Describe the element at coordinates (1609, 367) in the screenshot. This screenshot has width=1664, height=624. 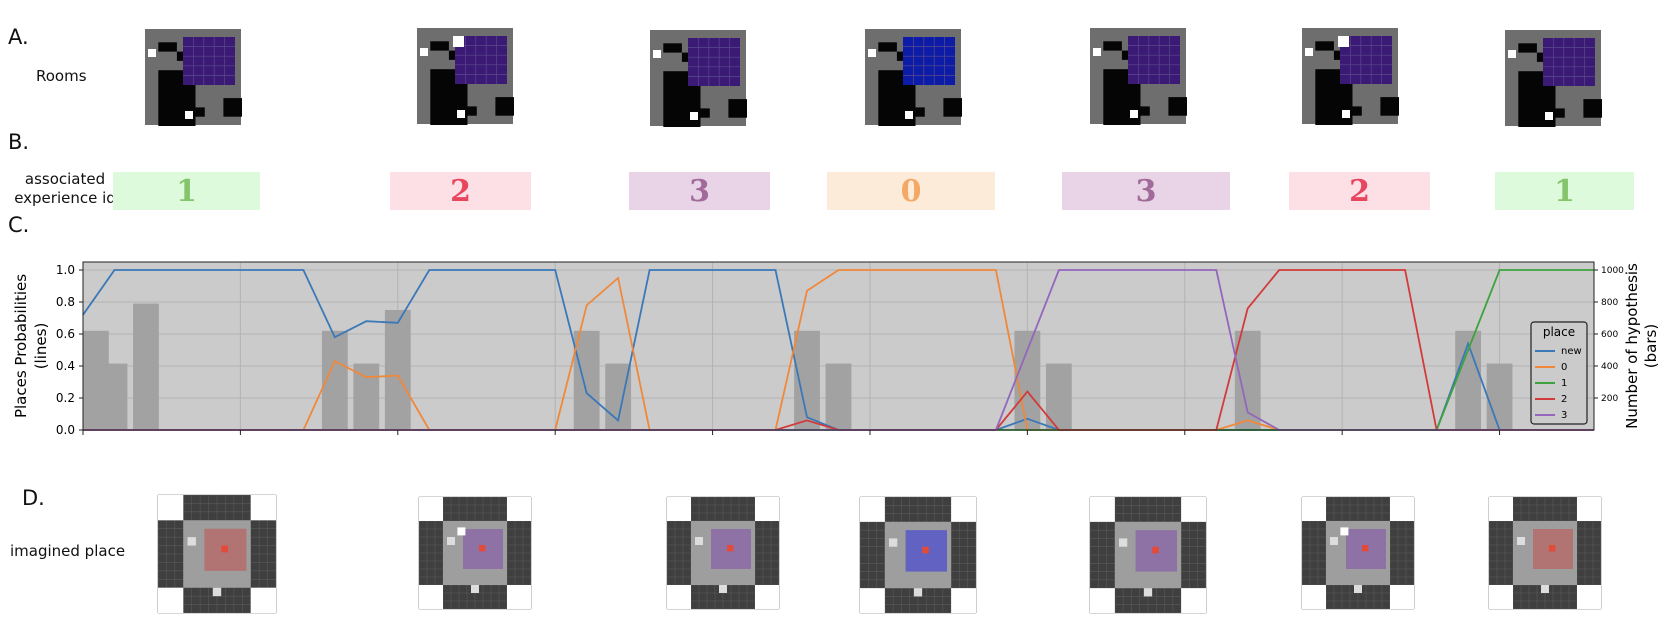
I see `right-tick-label: 400` at that location.